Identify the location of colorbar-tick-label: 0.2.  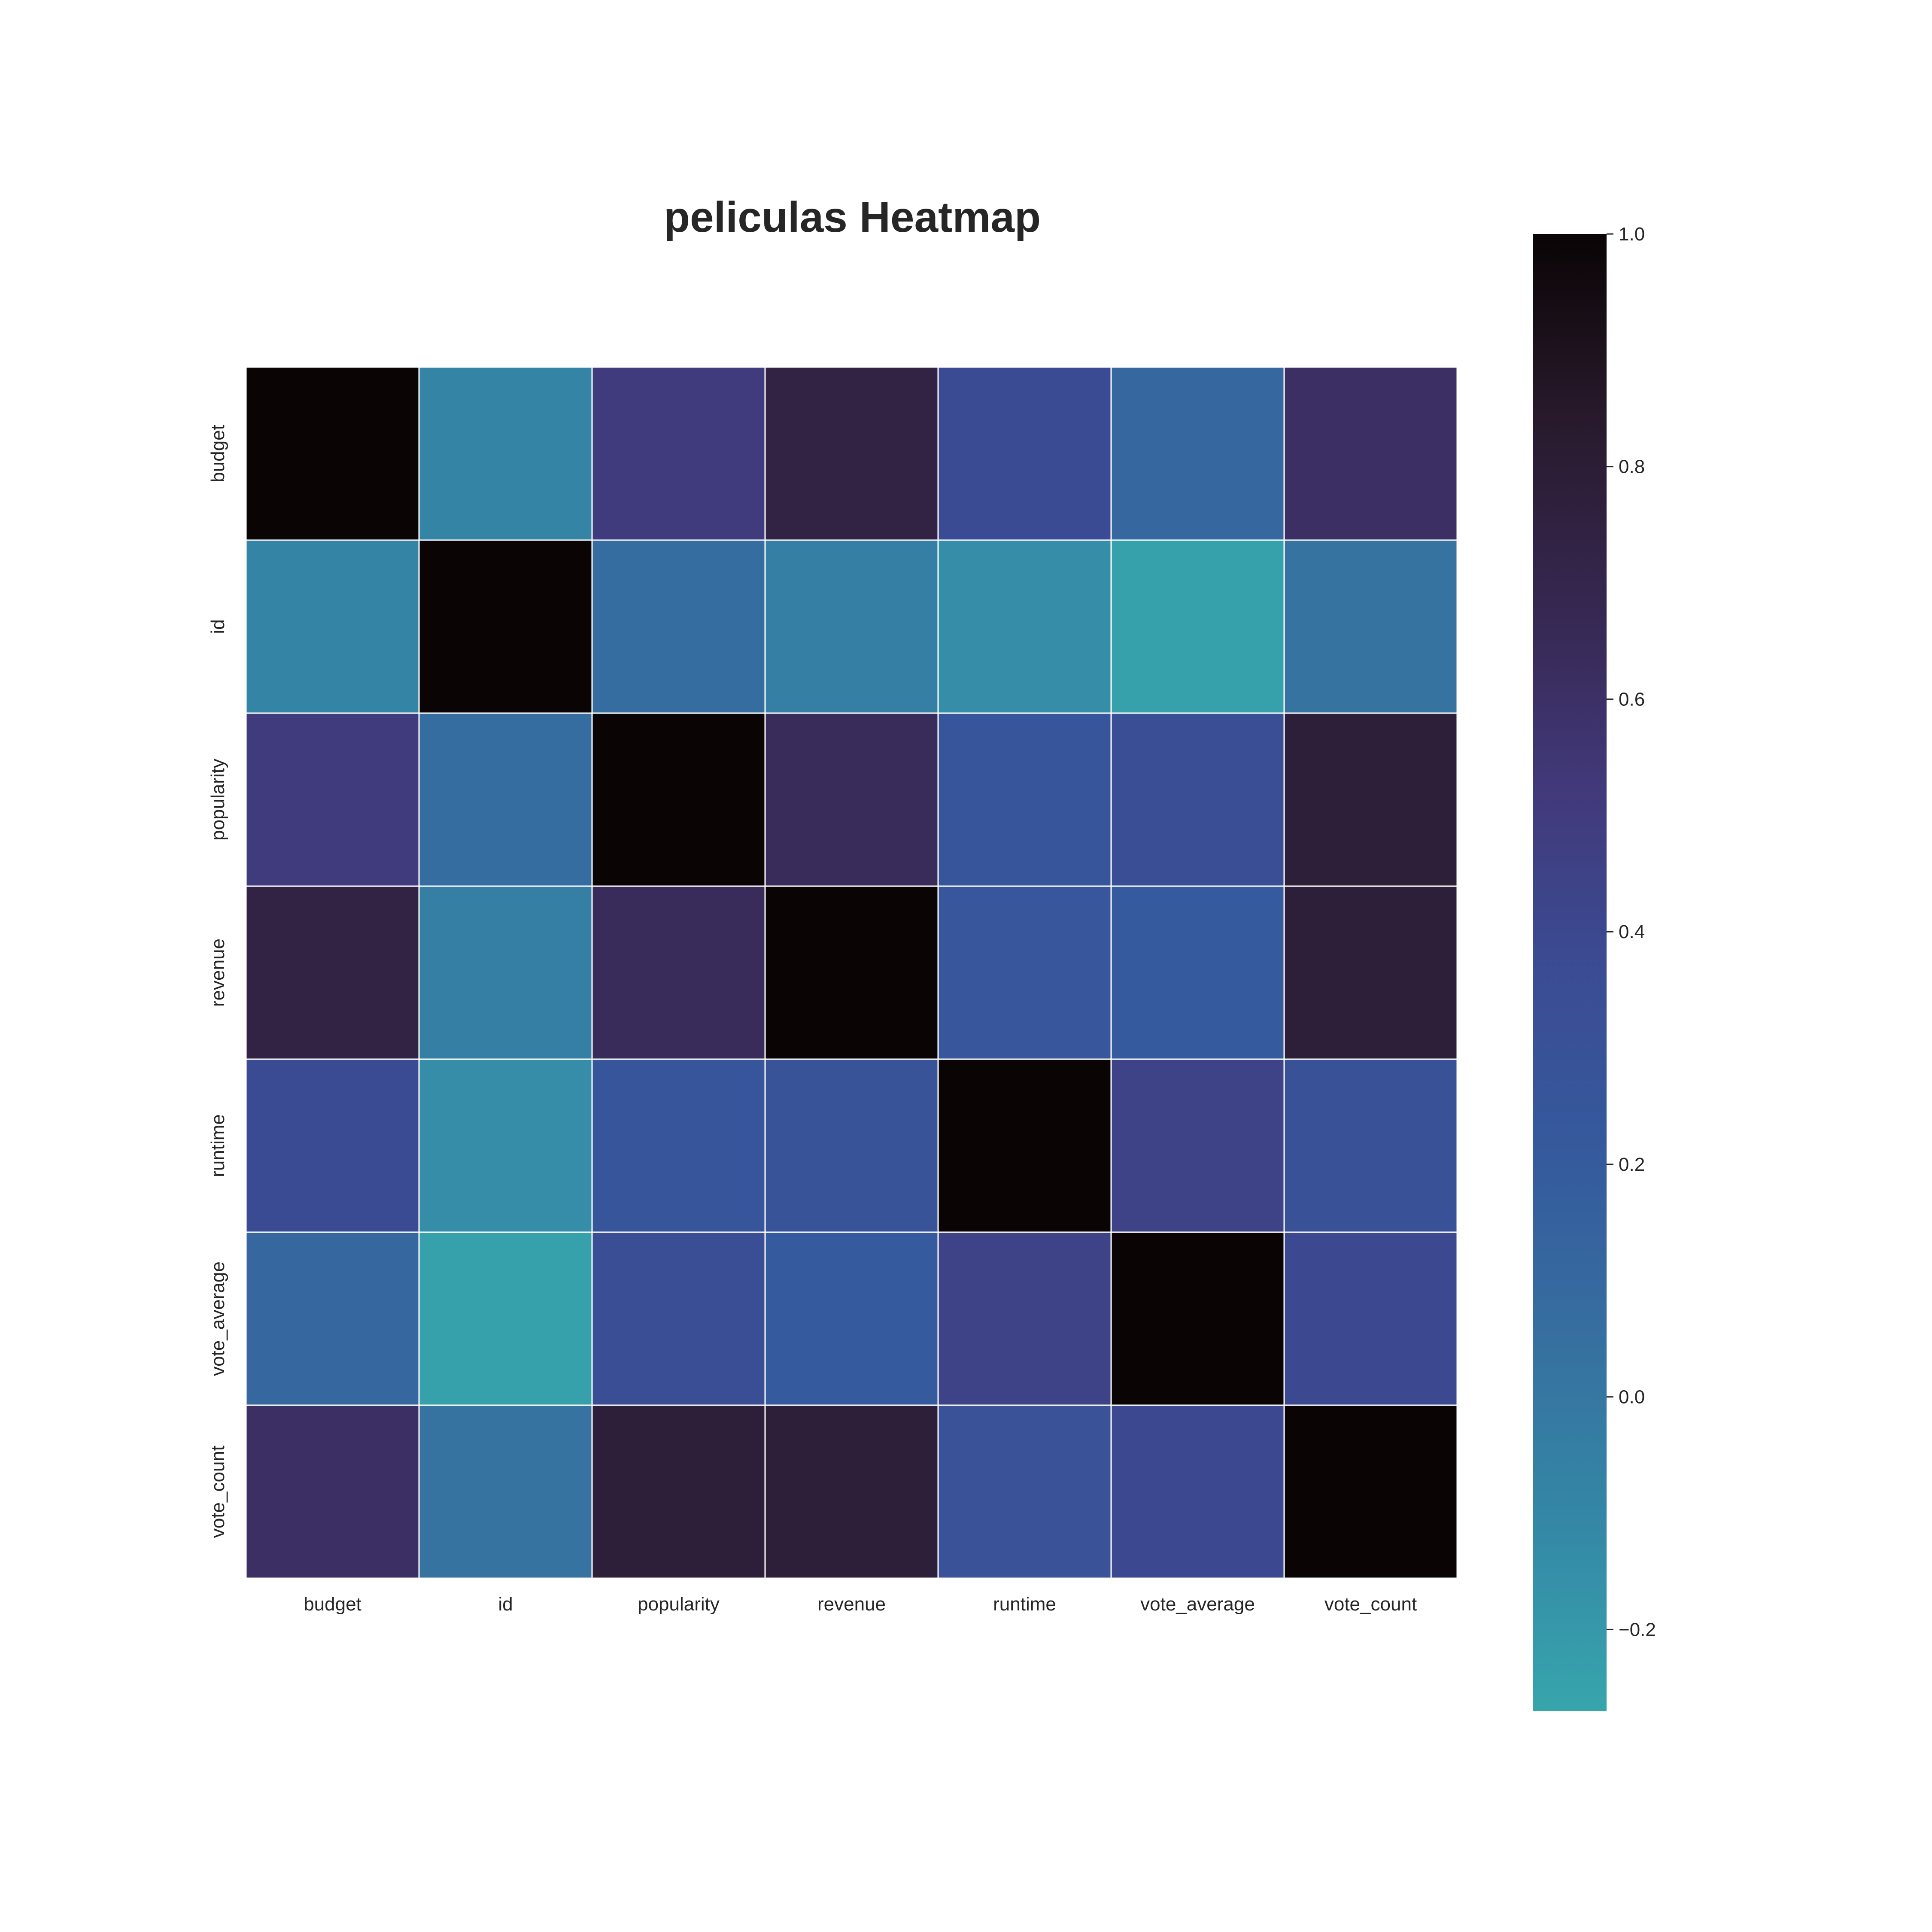
(1632, 1164).